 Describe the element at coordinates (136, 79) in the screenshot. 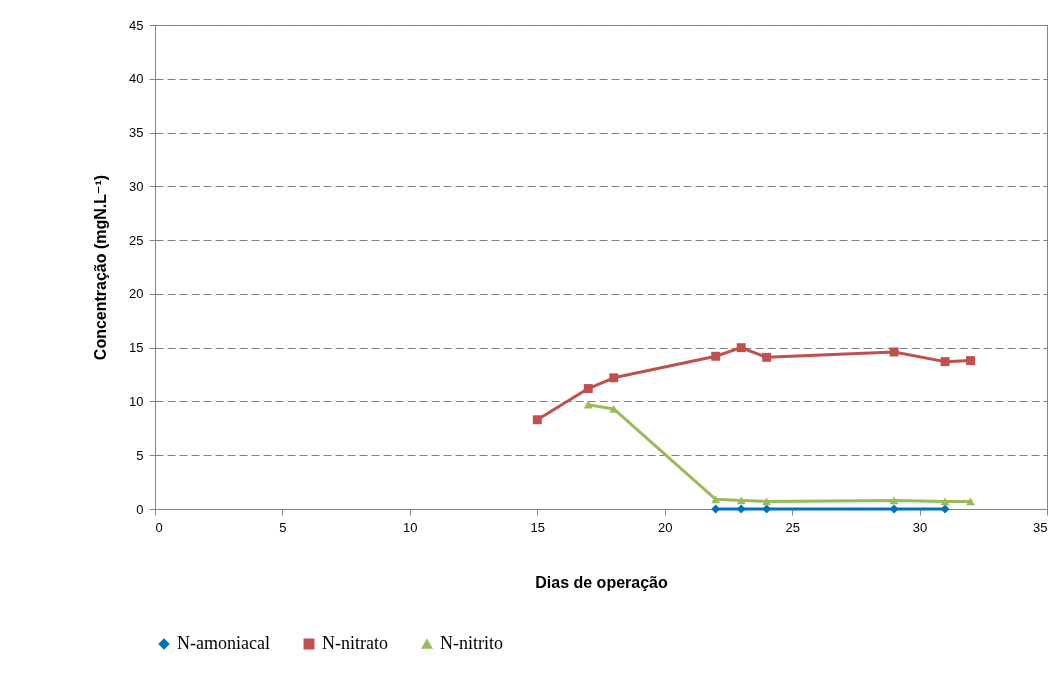

I see `y-tick-label: 40` at that location.